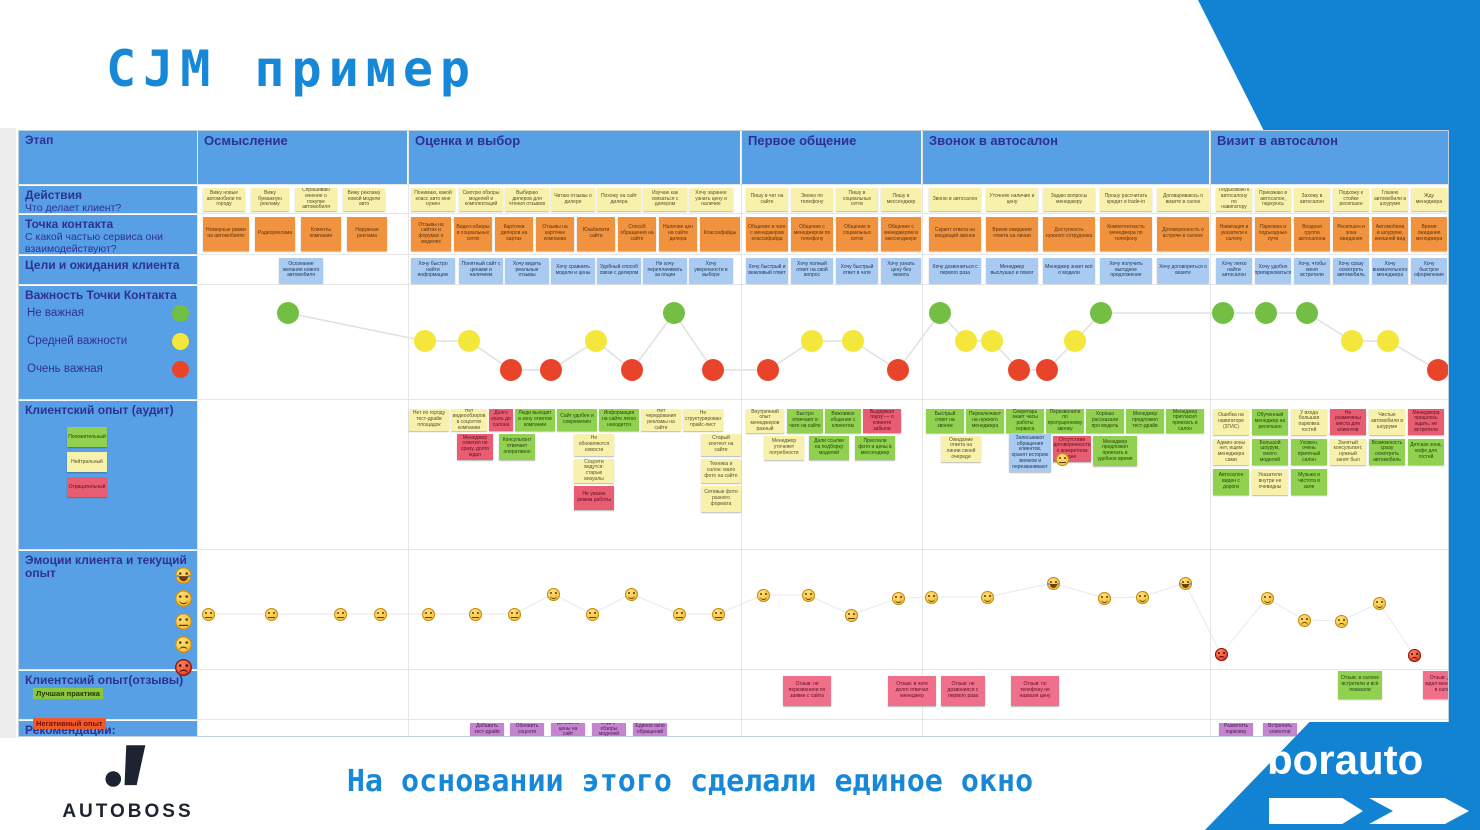  What do you see at coordinates (577, 420) in the screenshot?
I see `sticky-note: Сайт удобен и современен` at bounding box center [577, 420].